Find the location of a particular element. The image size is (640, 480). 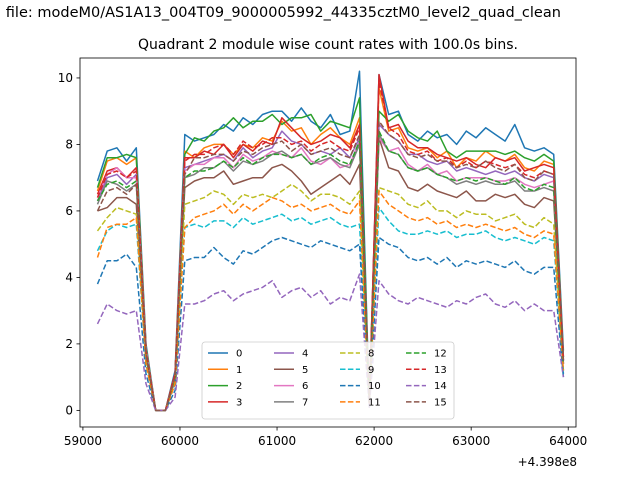

y-tick-label: 0 is located at coordinates (69, 411).